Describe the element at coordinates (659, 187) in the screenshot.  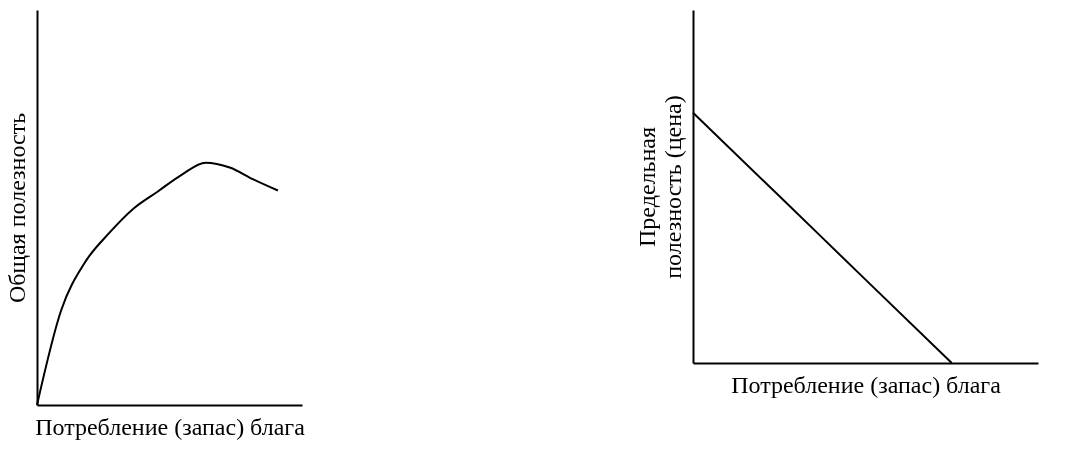
I see `y-axis-title: Предельная полезность (цена)` at that location.